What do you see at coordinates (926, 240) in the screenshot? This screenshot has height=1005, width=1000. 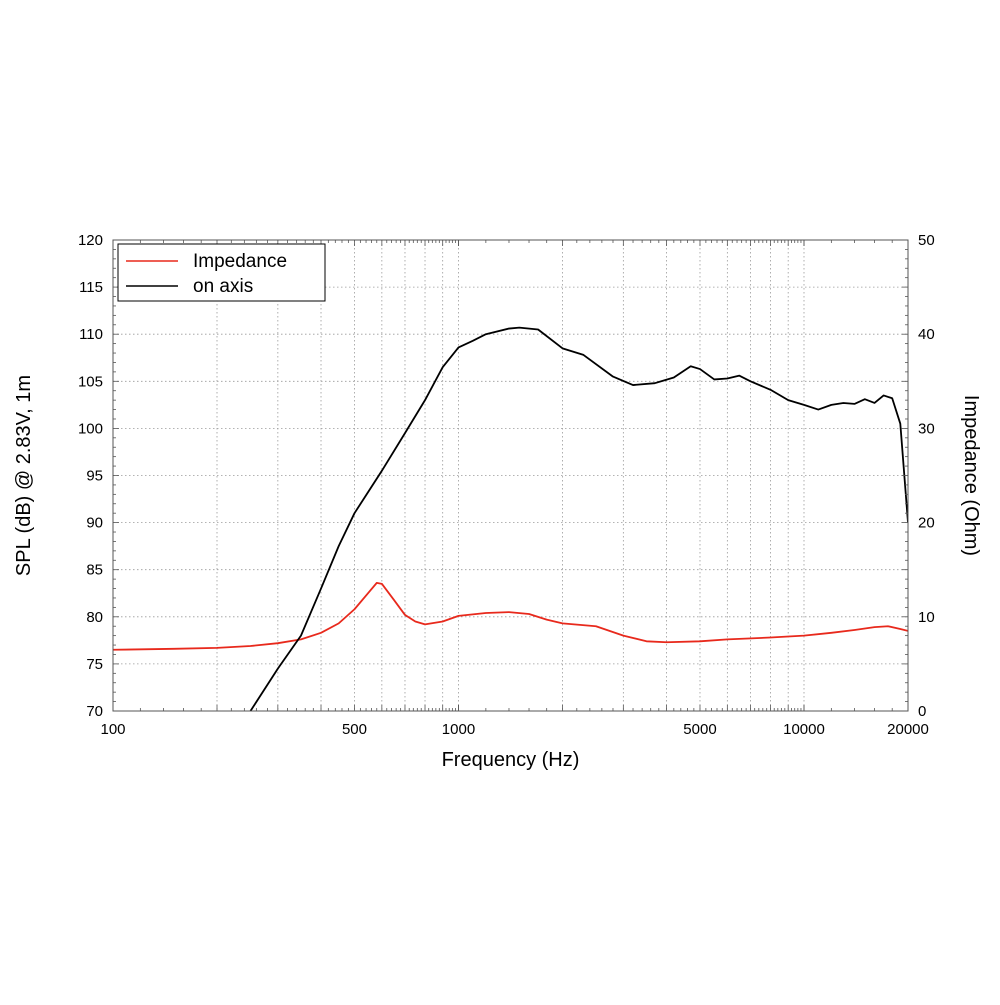 I see `y-right-tick-label: 50` at bounding box center [926, 240].